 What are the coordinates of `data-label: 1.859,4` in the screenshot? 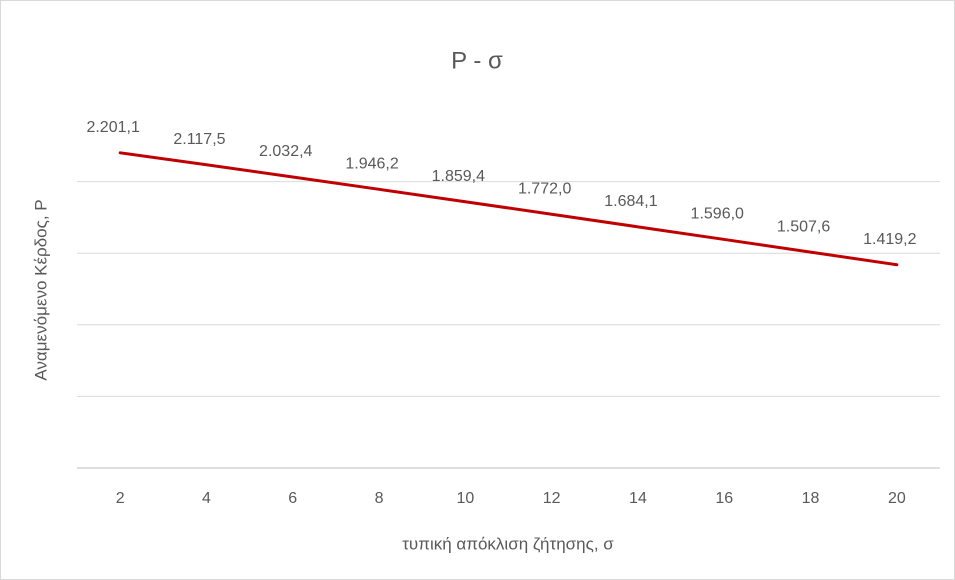 It's located at (458, 176).